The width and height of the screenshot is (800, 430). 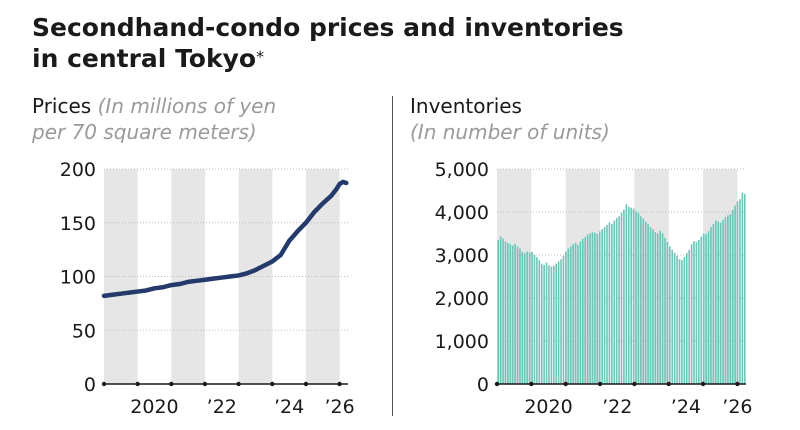 What do you see at coordinates (84, 331) in the screenshot?
I see `prices-y-tick-label: 50` at bounding box center [84, 331].